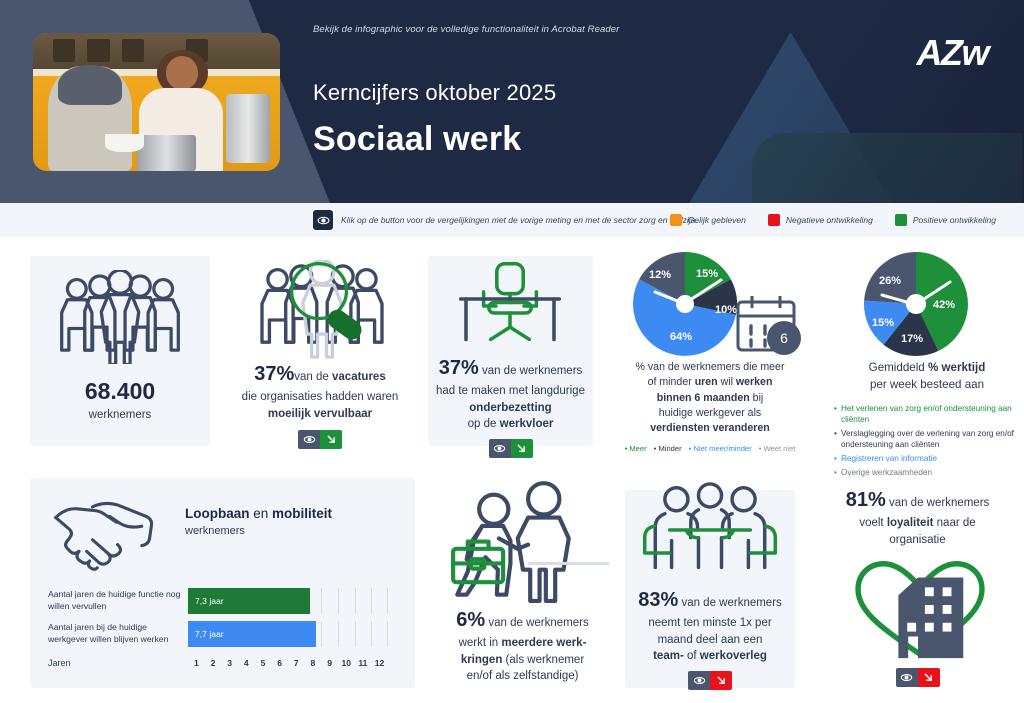  Describe the element at coordinates (483, 424) in the screenshot. I see `understaffing-line4a: op de` at that location.